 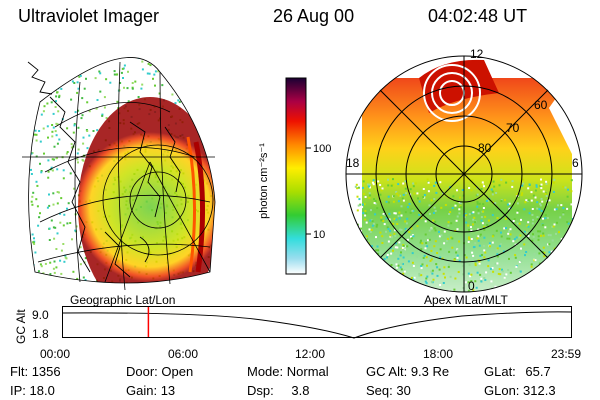 I want to click on time-label: 04:02:48 UT, so click(x=478, y=16).